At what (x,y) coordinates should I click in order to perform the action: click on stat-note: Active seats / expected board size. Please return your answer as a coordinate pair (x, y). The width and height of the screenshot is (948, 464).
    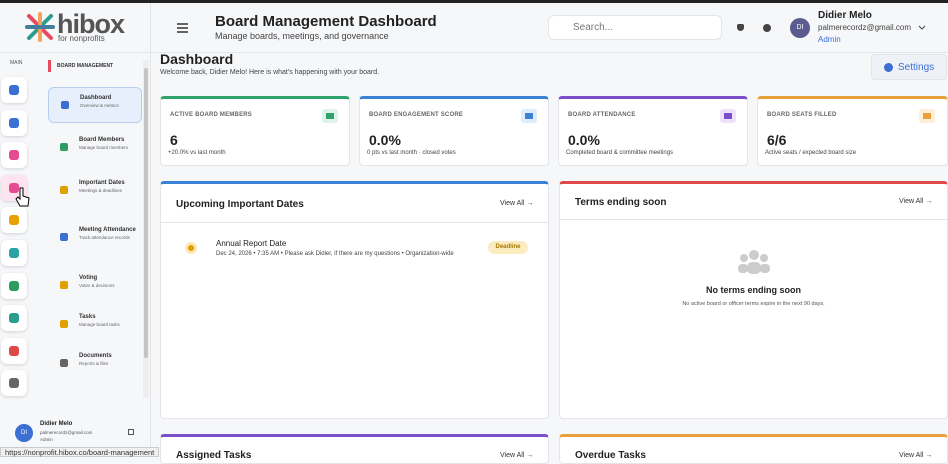
    Looking at the image, I should click on (811, 153).